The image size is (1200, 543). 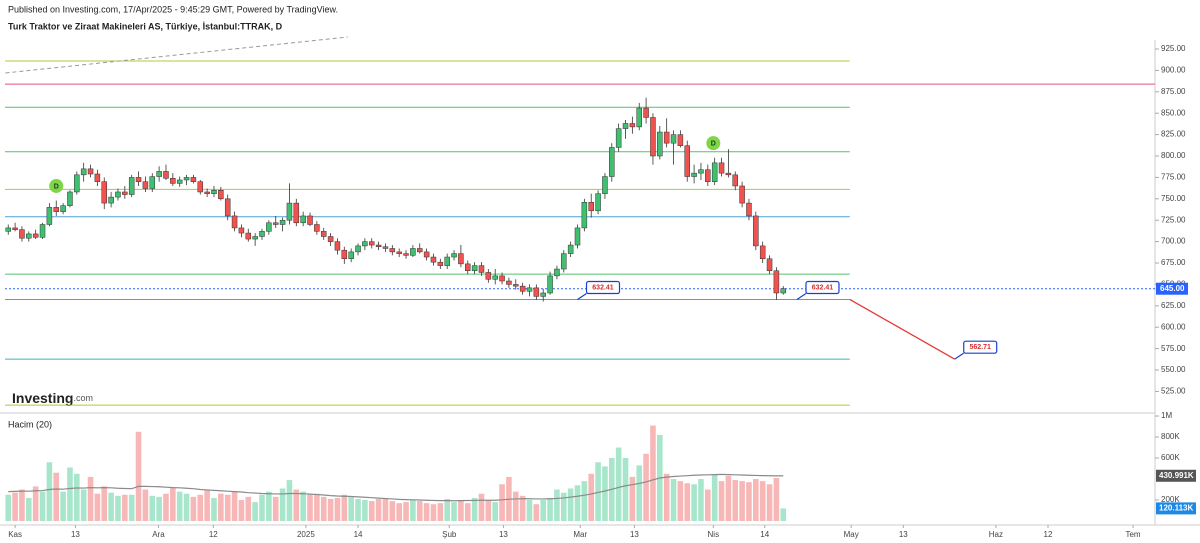 What do you see at coordinates (1173, 91) in the screenshot?
I see `y-tick-label: 875.00` at bounding box center [1173, 91].